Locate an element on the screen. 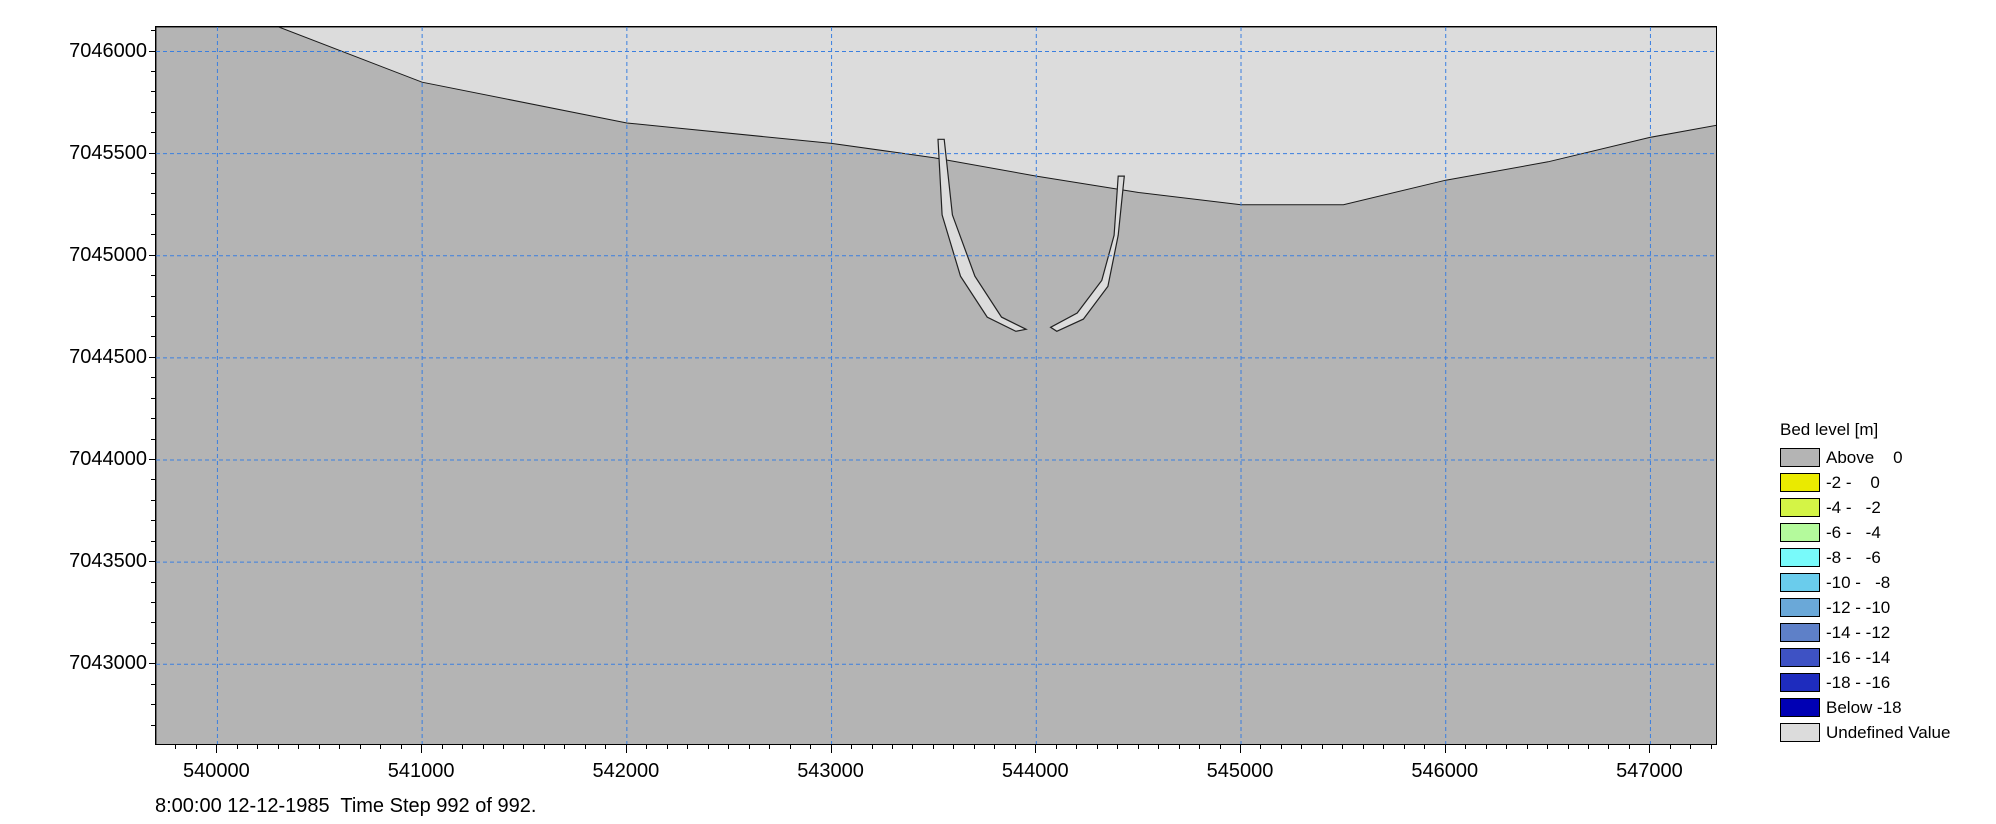  x-tick-label: 547000 is located at coordinates (1649, 771).